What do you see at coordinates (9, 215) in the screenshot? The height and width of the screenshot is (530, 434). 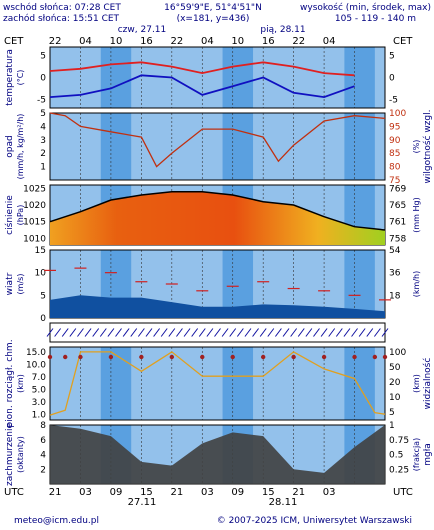 I see `y-axis-title: ciśnienie` at bounding box center [9, 215].